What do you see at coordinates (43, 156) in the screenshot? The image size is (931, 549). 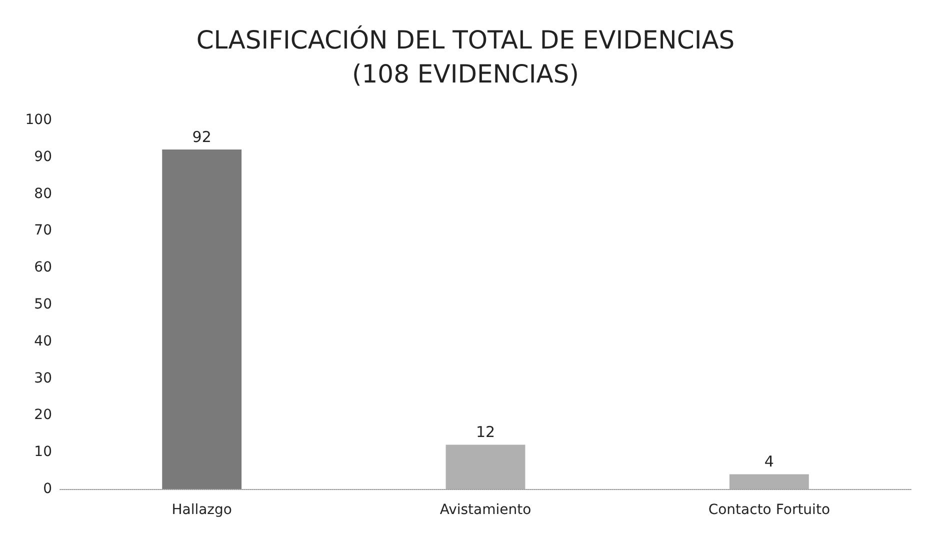 I see `y-tick-label: 90` at bounding box center [43, 156].